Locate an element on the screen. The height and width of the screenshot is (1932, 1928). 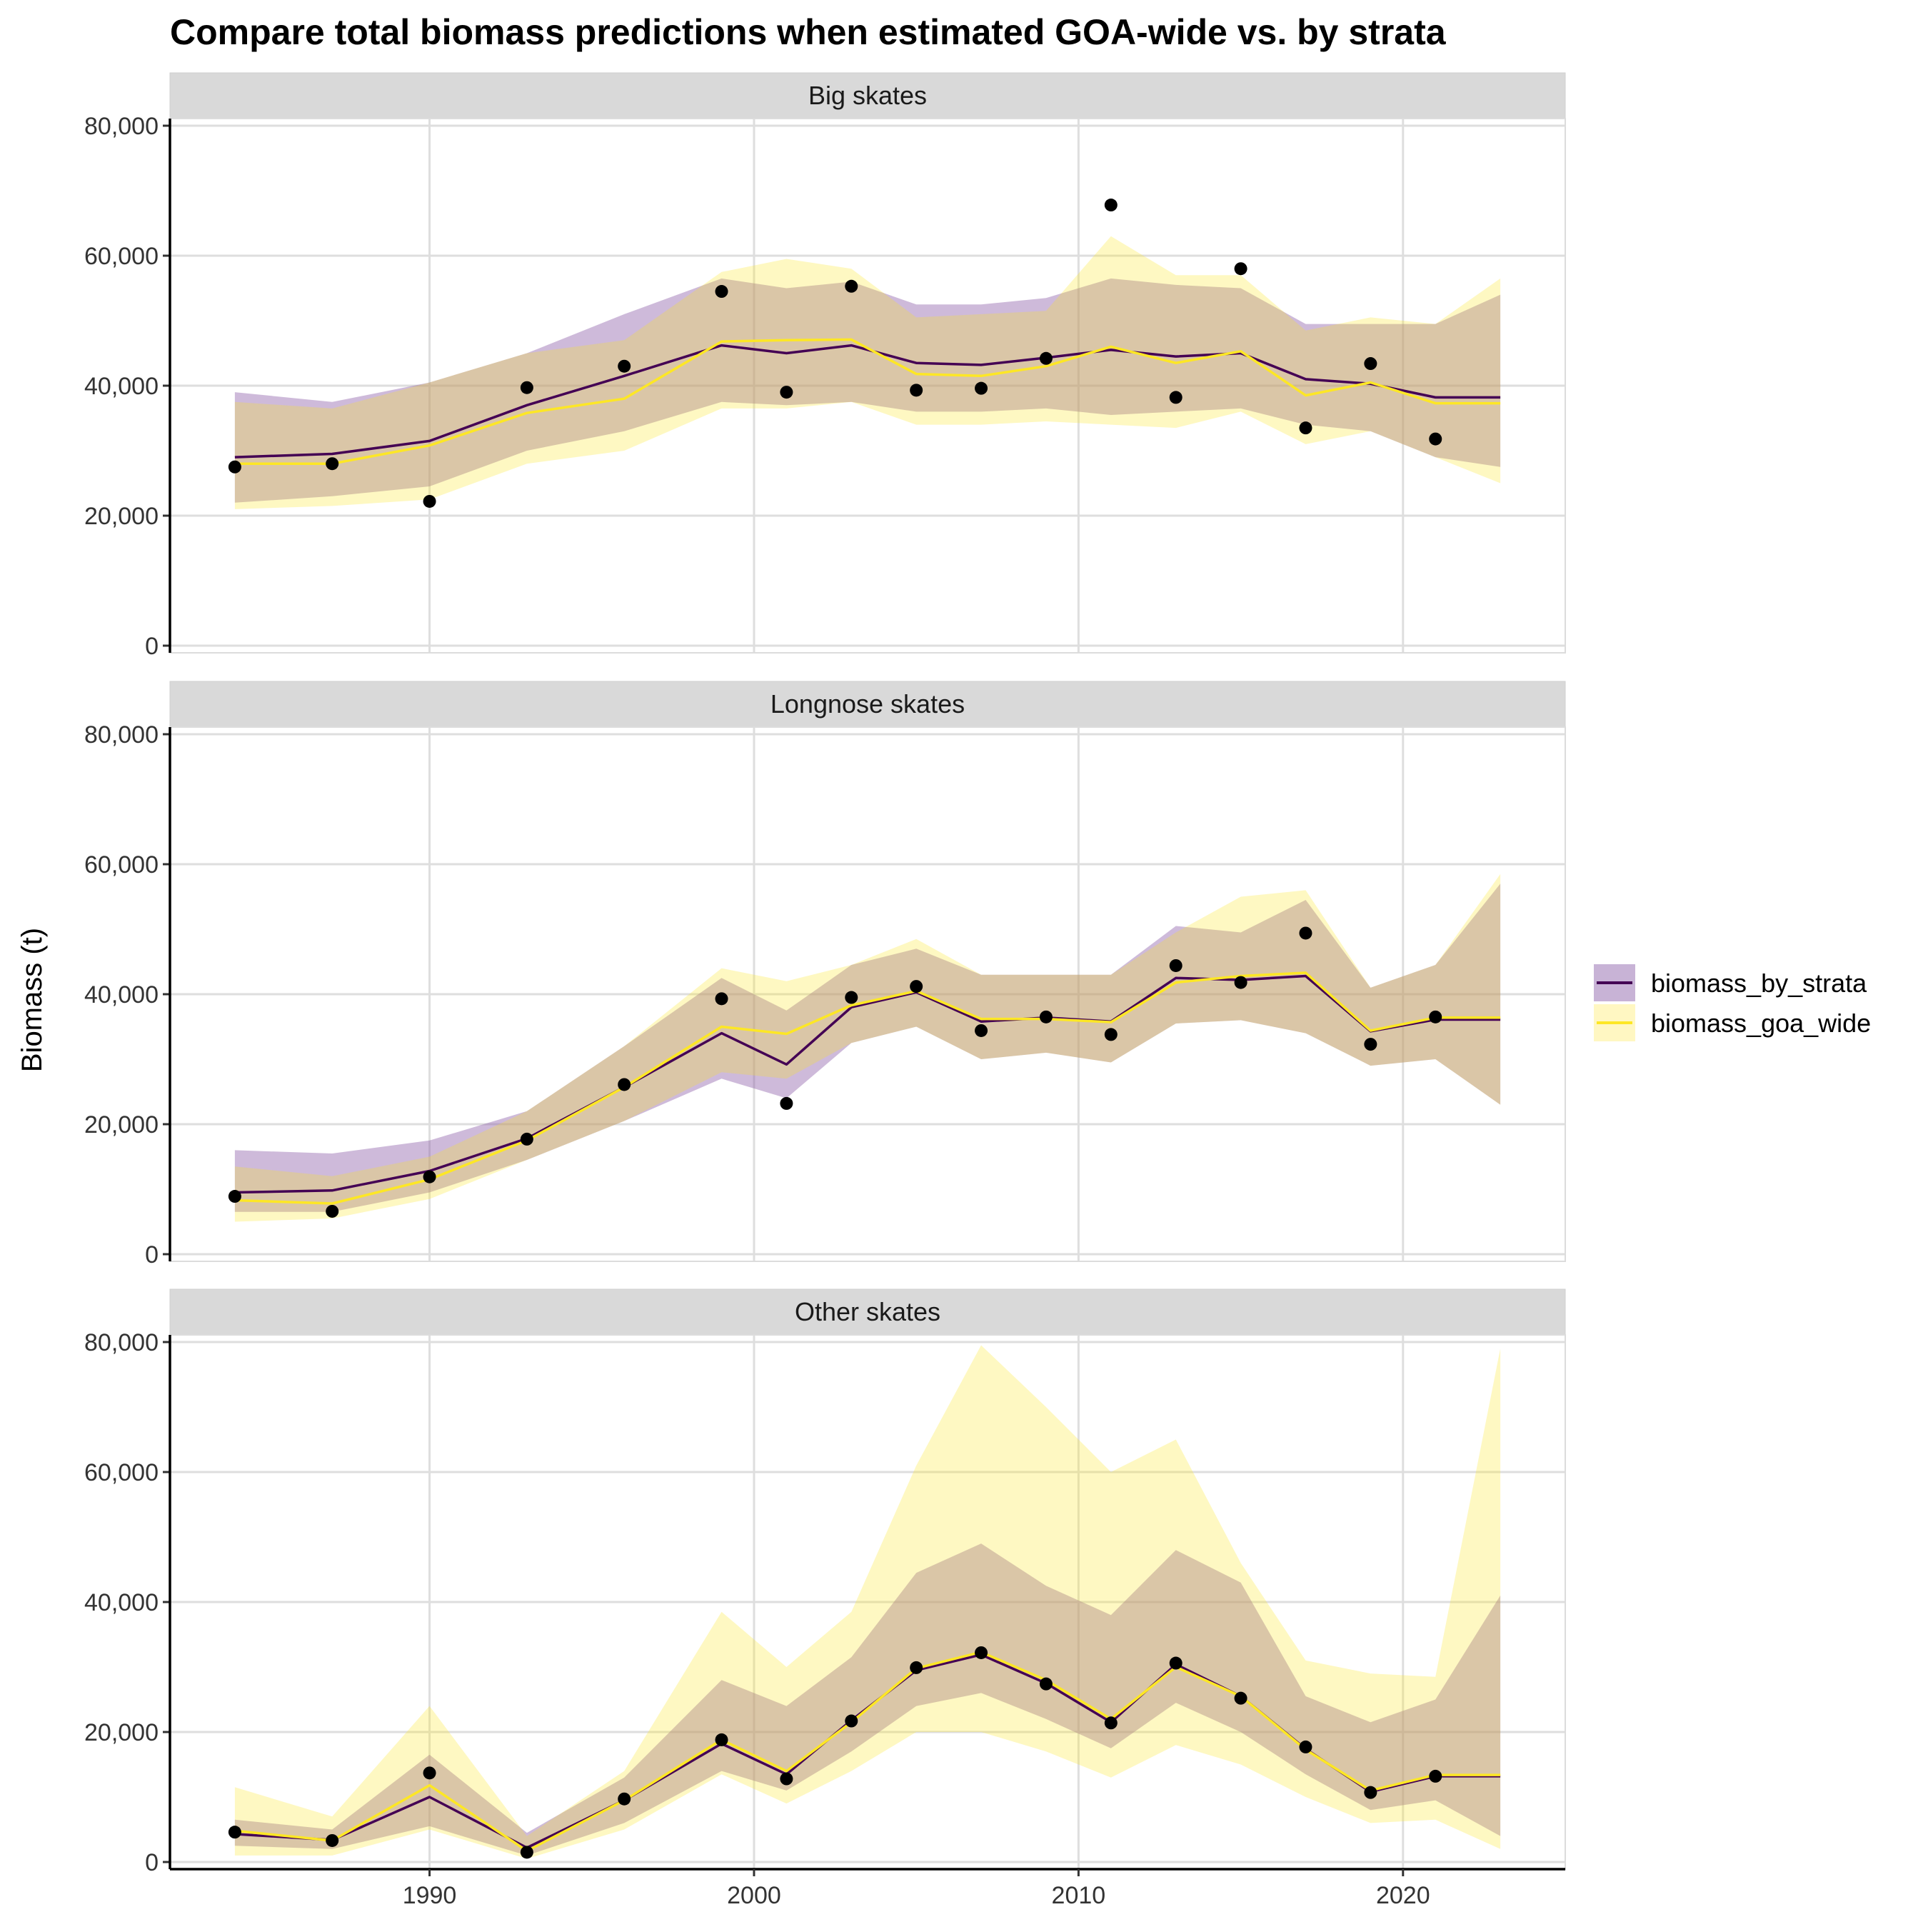
point-big-skates-2005 is located at coordinates (916, 390).